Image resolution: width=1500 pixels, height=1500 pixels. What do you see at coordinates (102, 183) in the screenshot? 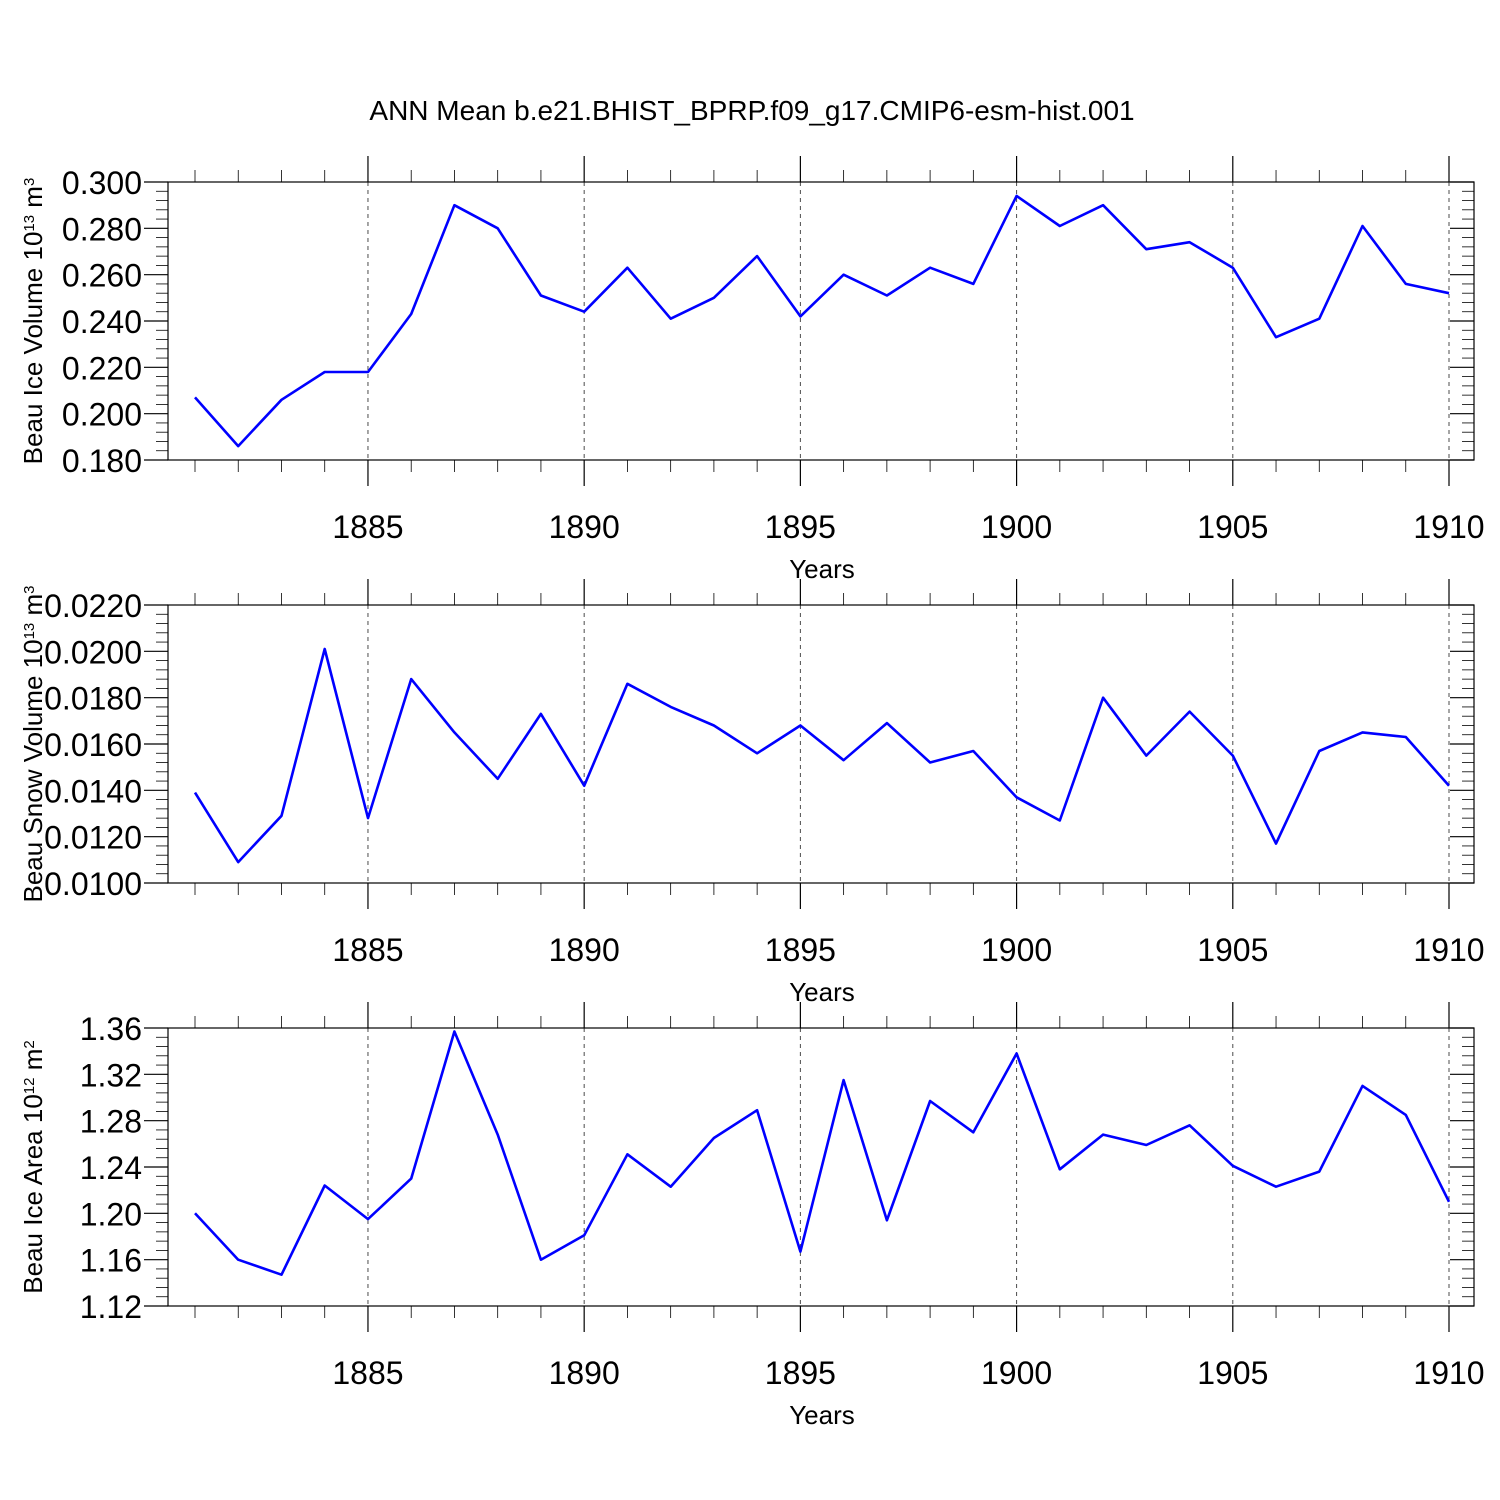
I see `y-tick-label: 0.300` at bounding box center [102, 183].